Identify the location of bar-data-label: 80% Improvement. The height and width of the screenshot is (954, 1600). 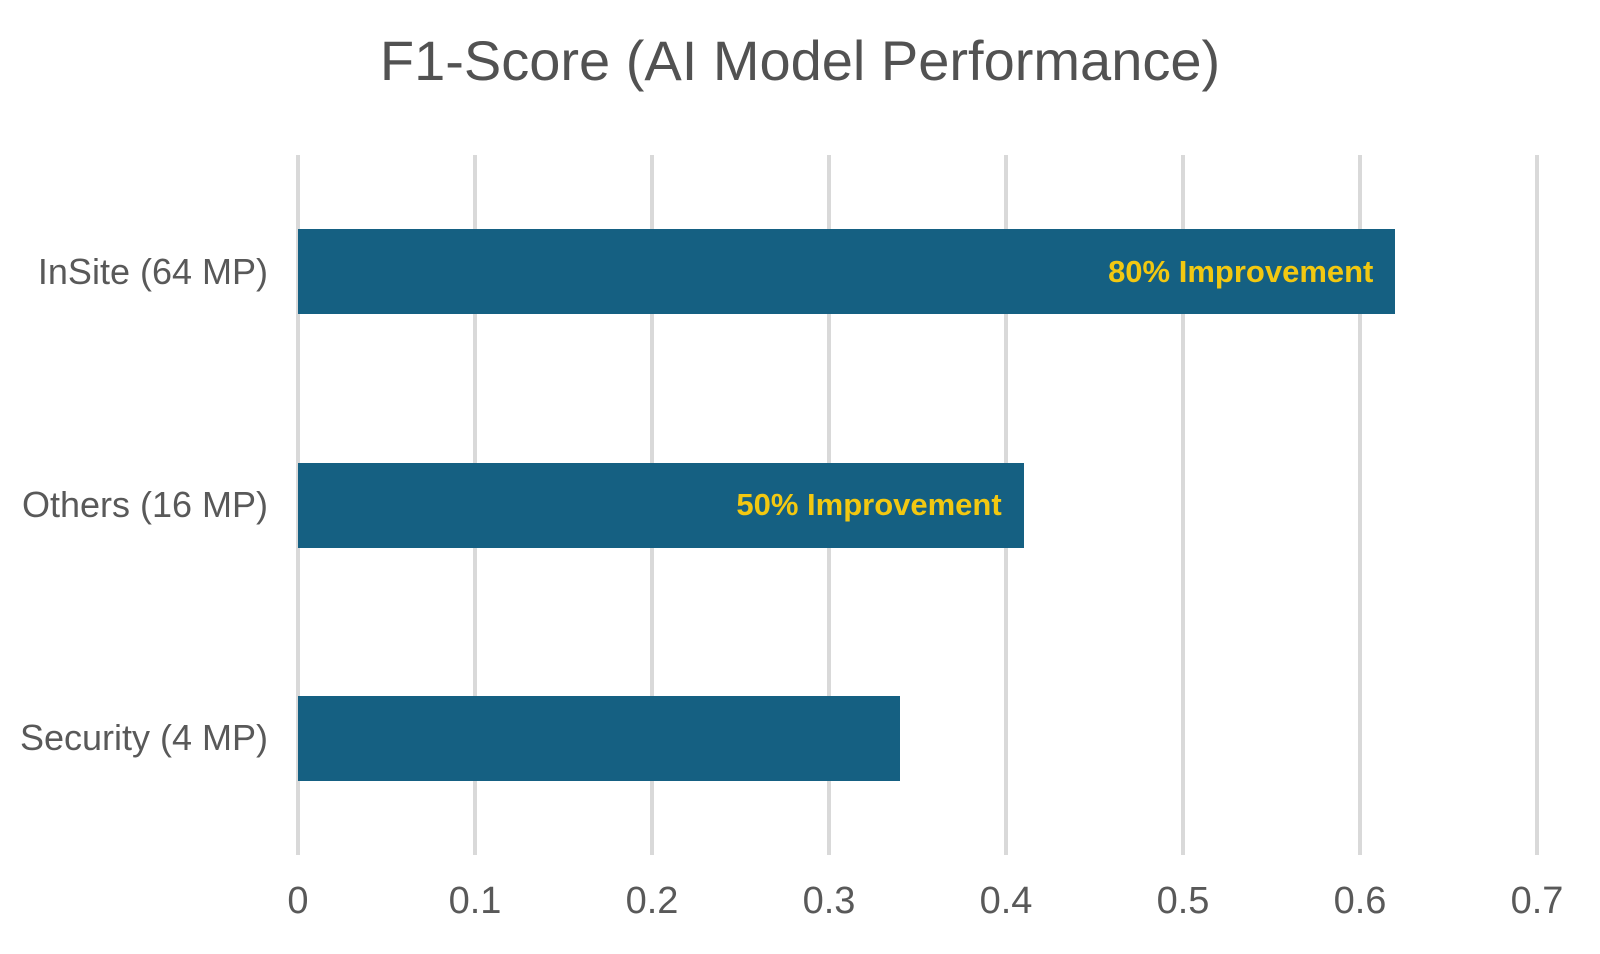
(1241, 271).